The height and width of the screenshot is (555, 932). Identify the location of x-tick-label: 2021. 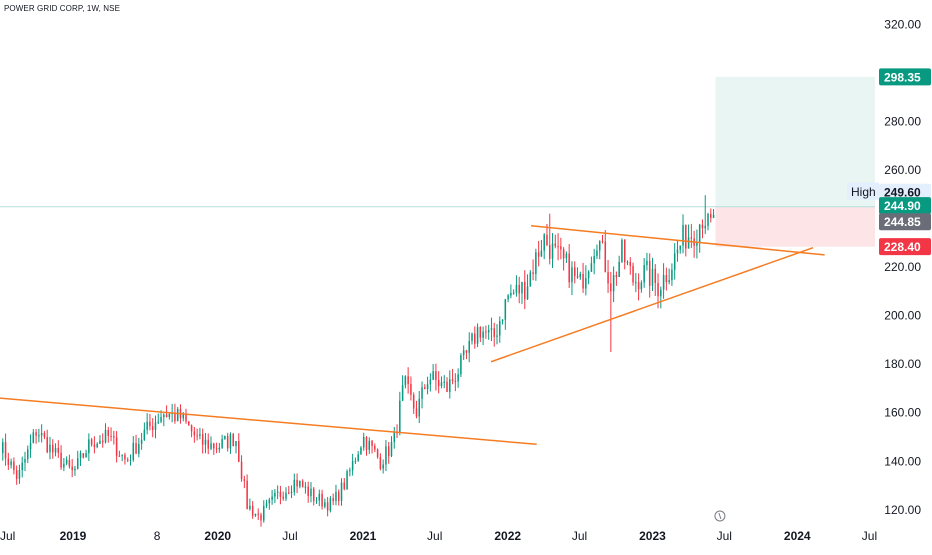
(363, 536).